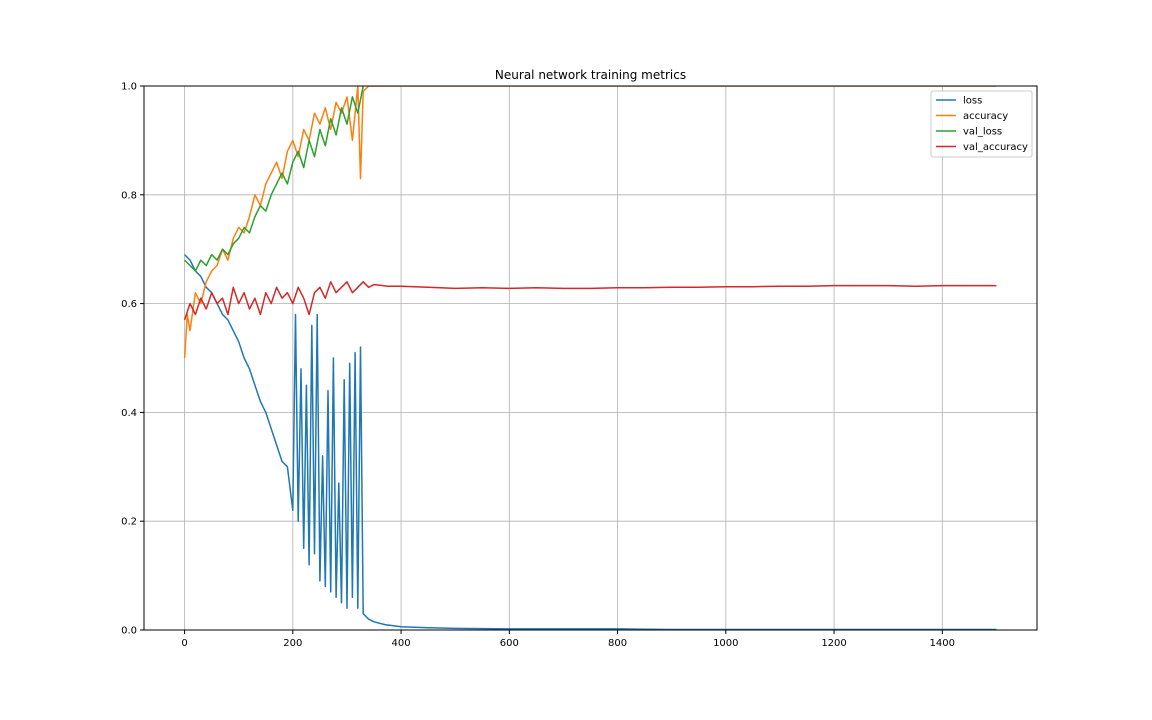  What do you see at coordinates (590, 301) in the screenshot?
I see `series-val-accuracy-line` at bounding box center [590, 301].